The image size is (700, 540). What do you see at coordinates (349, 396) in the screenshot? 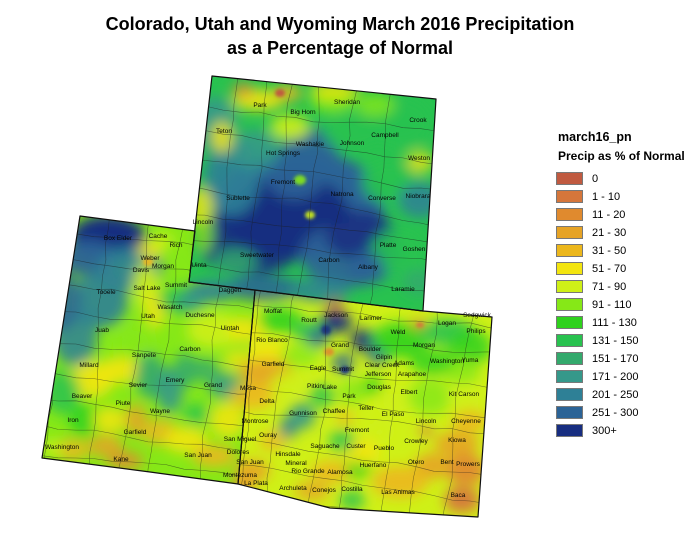
I see `county-label: Park` at bounding box center [349, 396].